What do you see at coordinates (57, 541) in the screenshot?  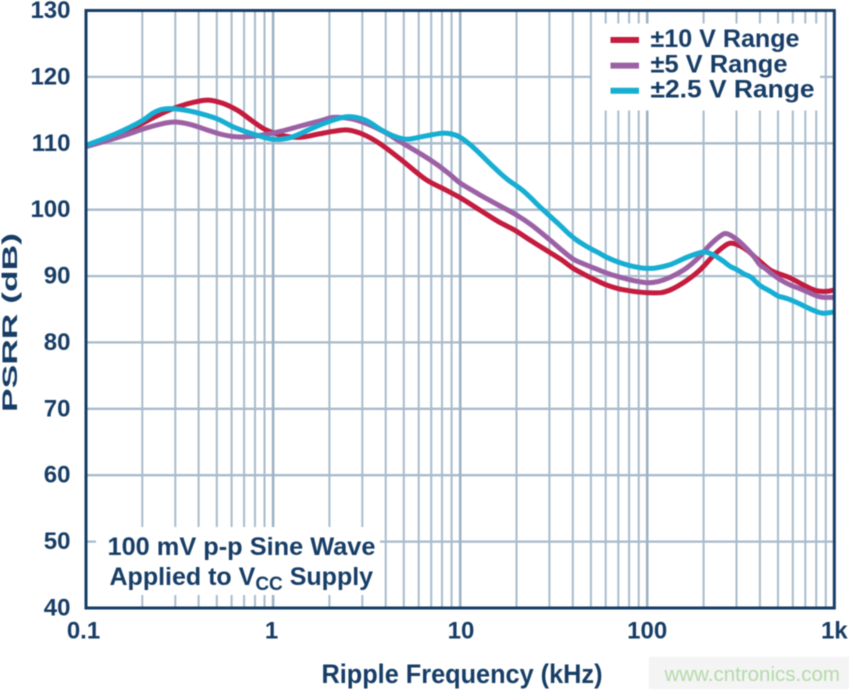 I see `svg-text: 50` at bounding box center [57, 541].